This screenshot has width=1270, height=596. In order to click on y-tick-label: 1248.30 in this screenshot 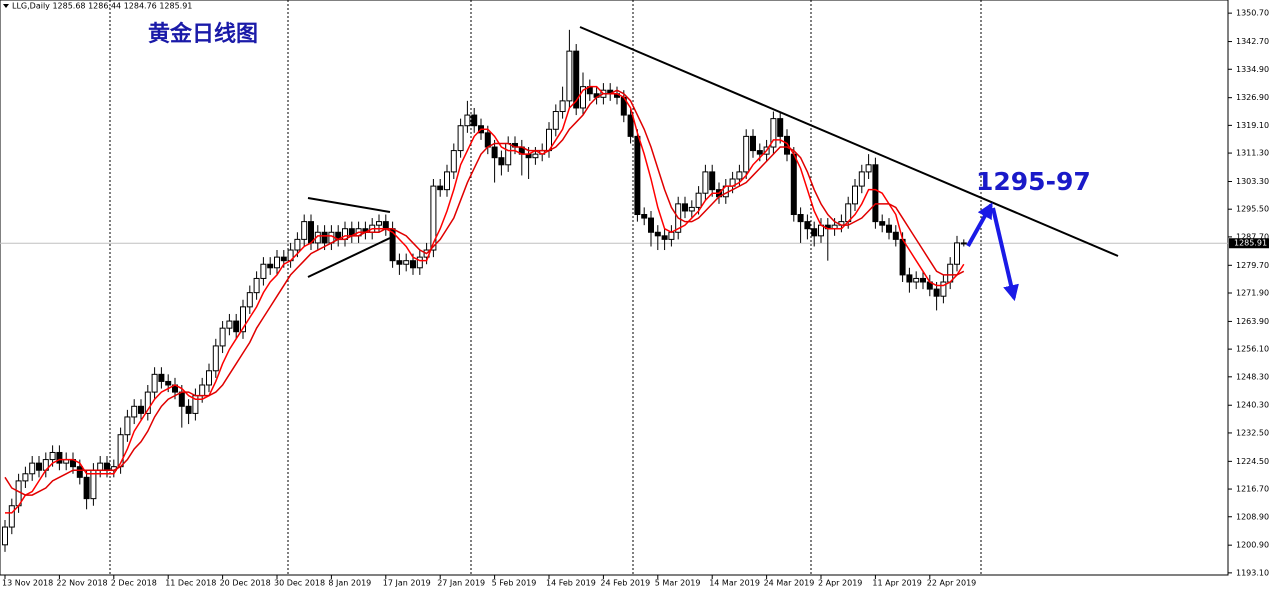, I will do `click(1252, 376)`.